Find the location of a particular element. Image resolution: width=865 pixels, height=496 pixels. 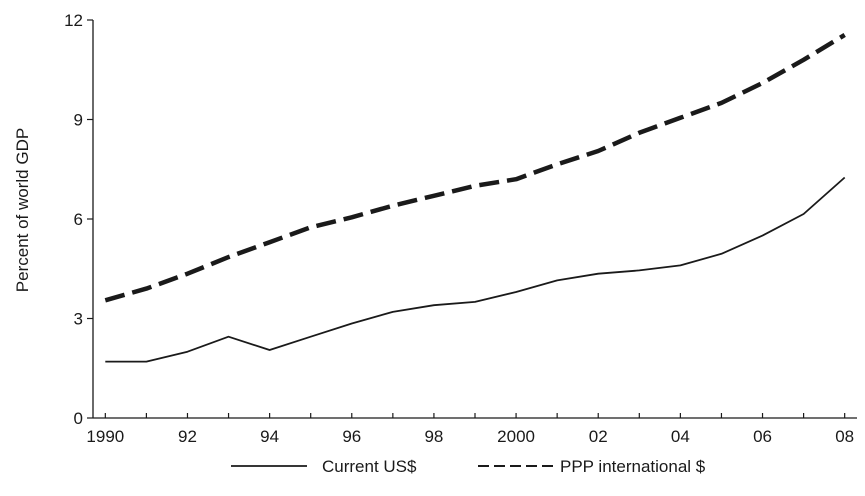

y-tick-label: 6 is located at coordinates (78, 219).